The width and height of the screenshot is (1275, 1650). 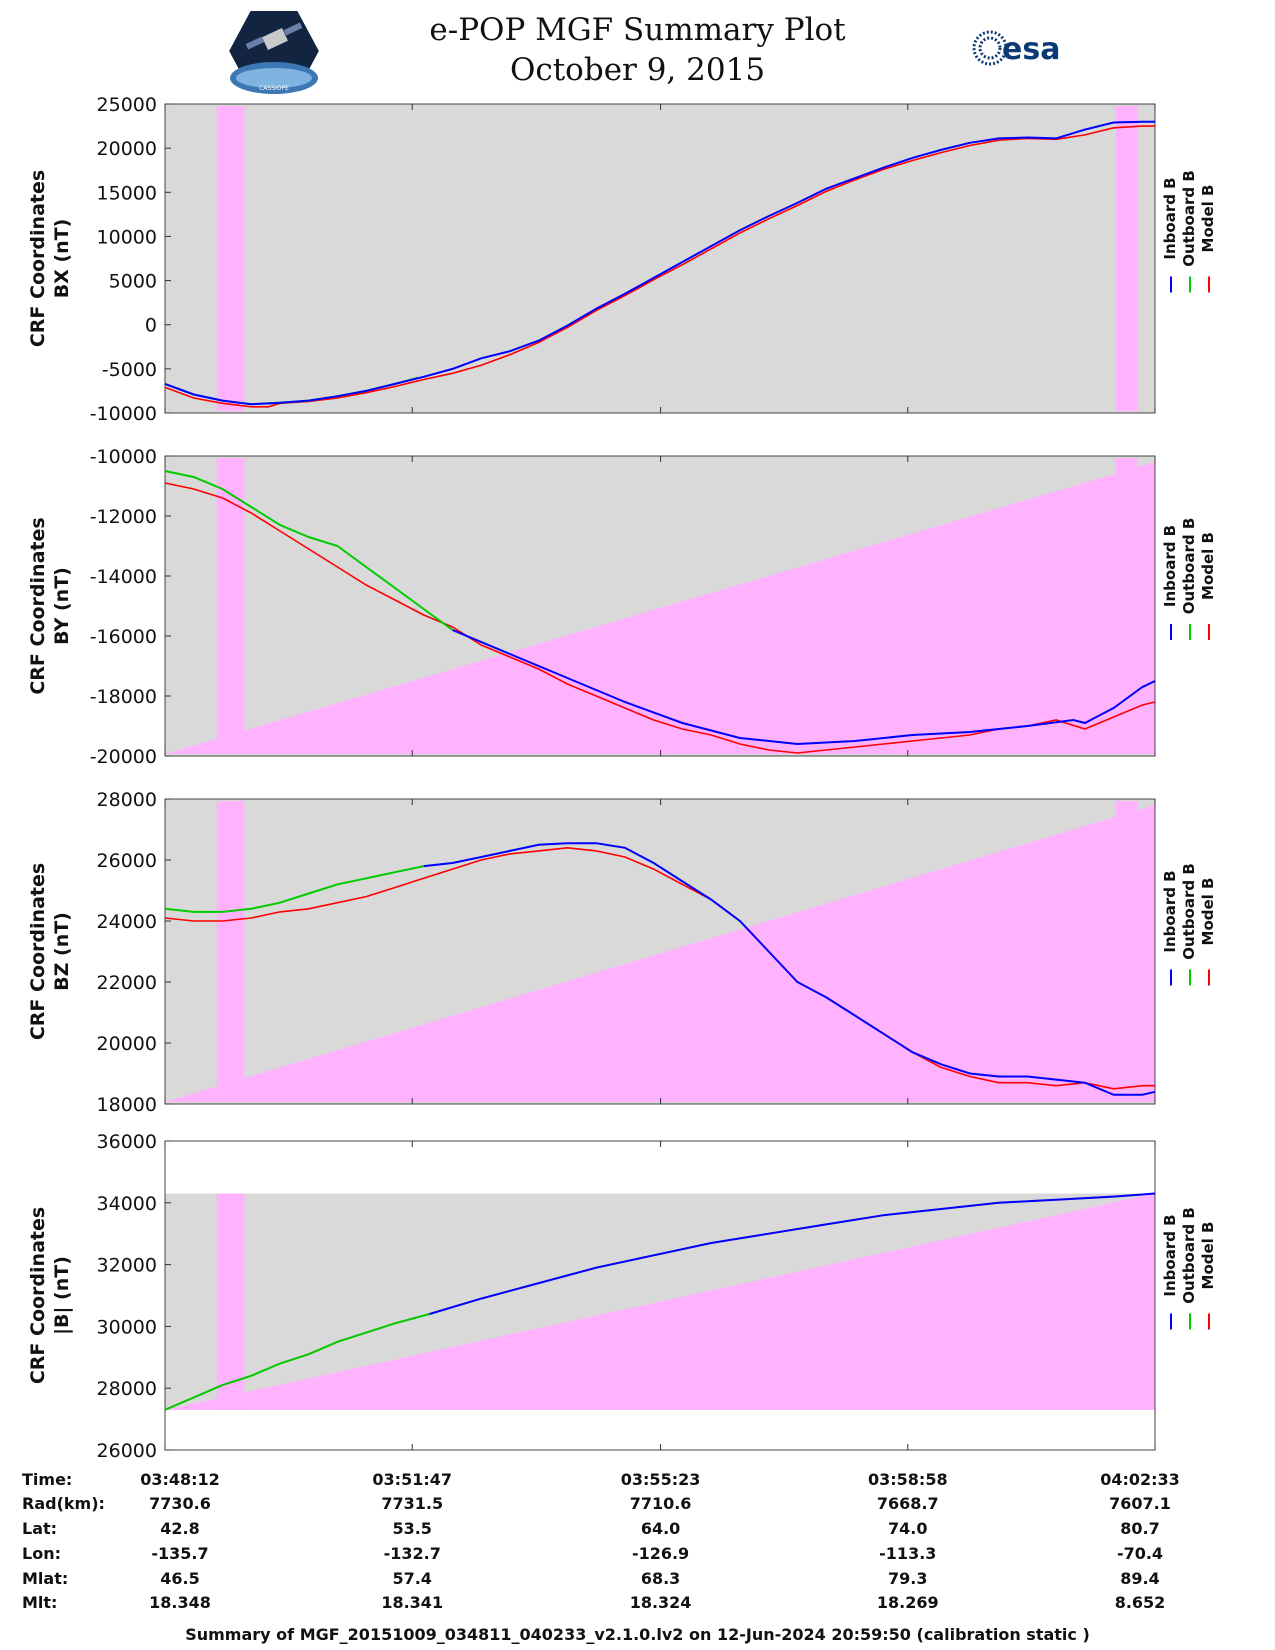 What do you see at coordinates (47, 1479) in the screenshot?
I see `table-row-label: Time:` at bounding box center [47, 1479].